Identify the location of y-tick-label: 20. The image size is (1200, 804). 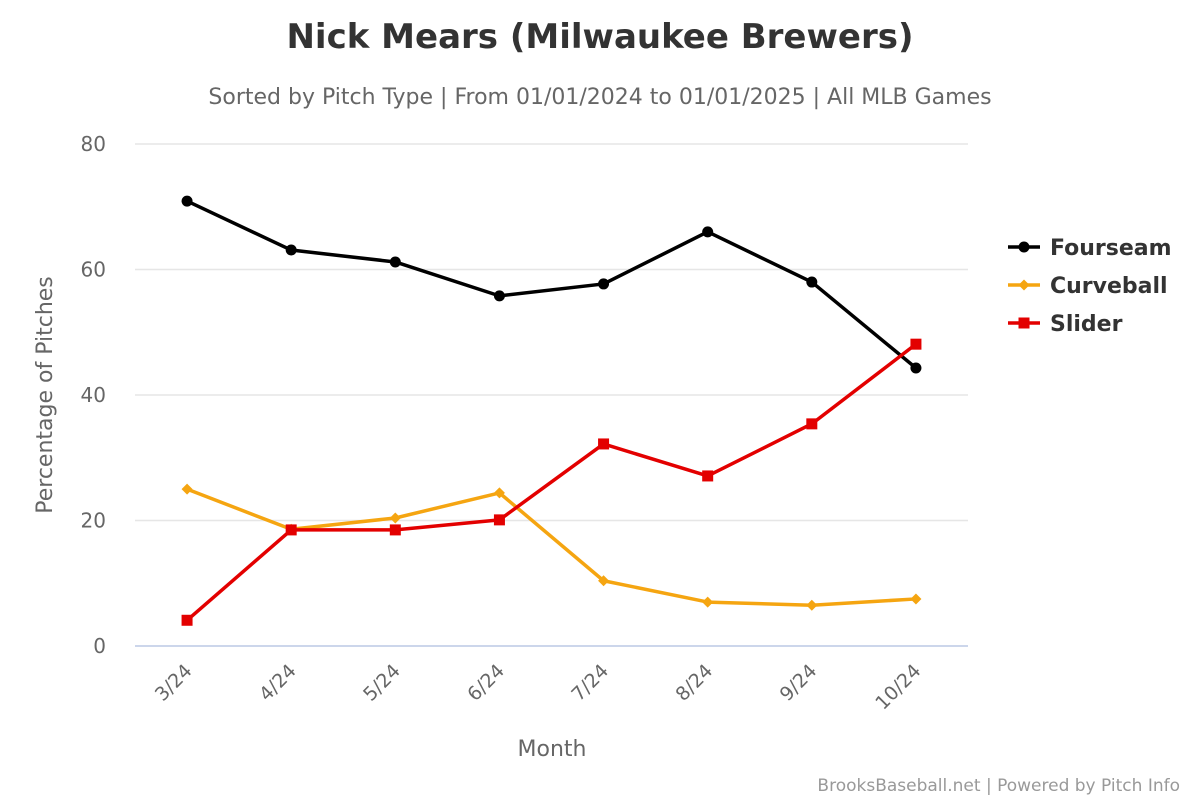
(93, 521).